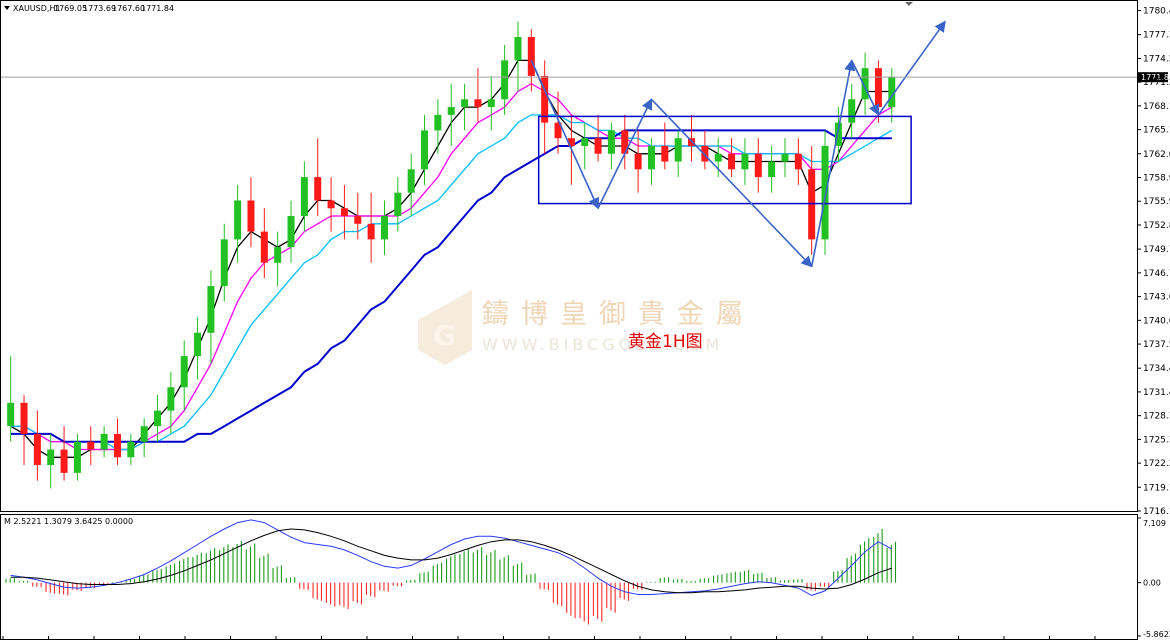  What do you see at coordinates (1156, 155) in the screenshot?
I see `y-tick-label: 1762.00` at bounding box center [1156, 155].